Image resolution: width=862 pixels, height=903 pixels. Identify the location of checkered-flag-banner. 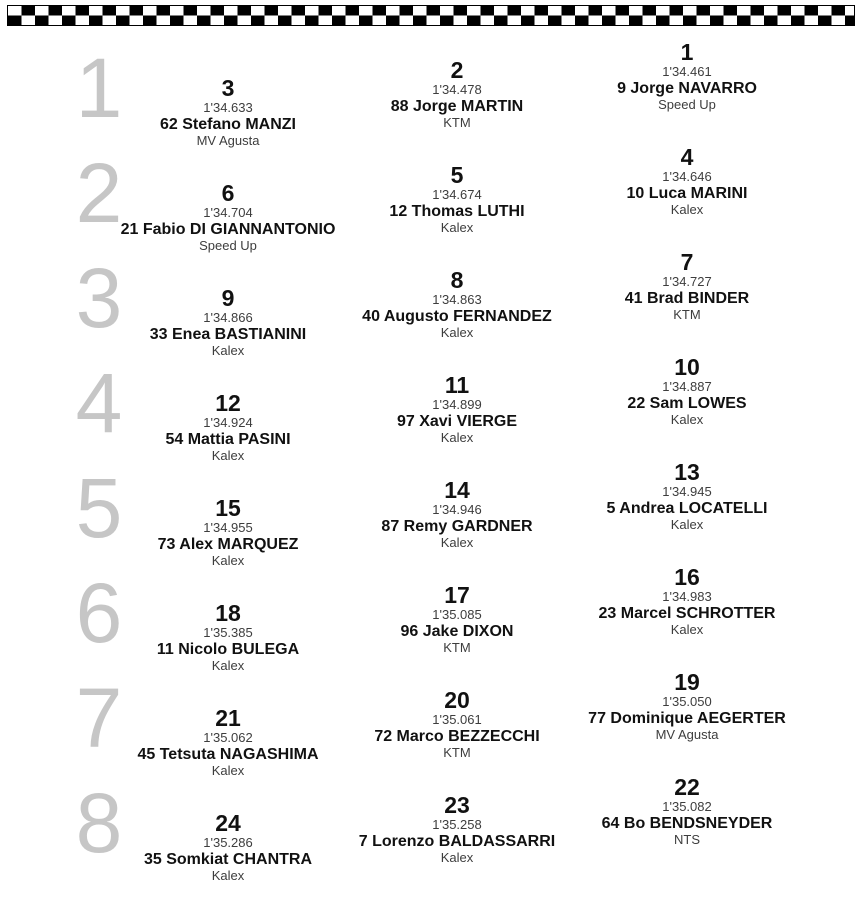
(431, 15).